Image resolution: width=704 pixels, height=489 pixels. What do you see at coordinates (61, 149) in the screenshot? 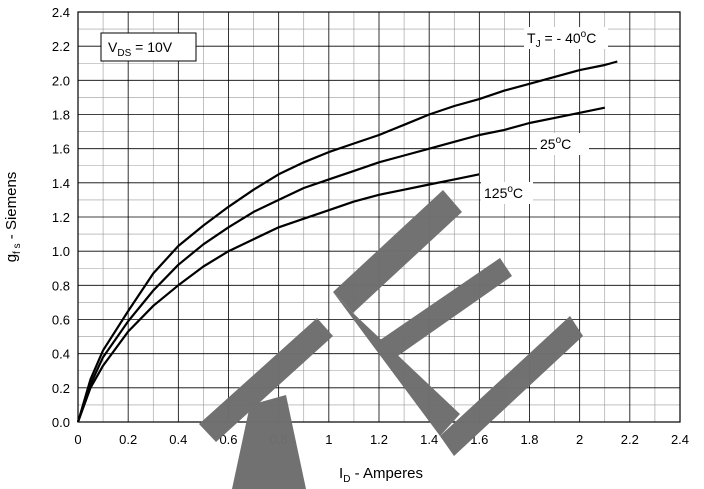
I see `y-tick-label: 1.6` at bounding box center [61, 149].